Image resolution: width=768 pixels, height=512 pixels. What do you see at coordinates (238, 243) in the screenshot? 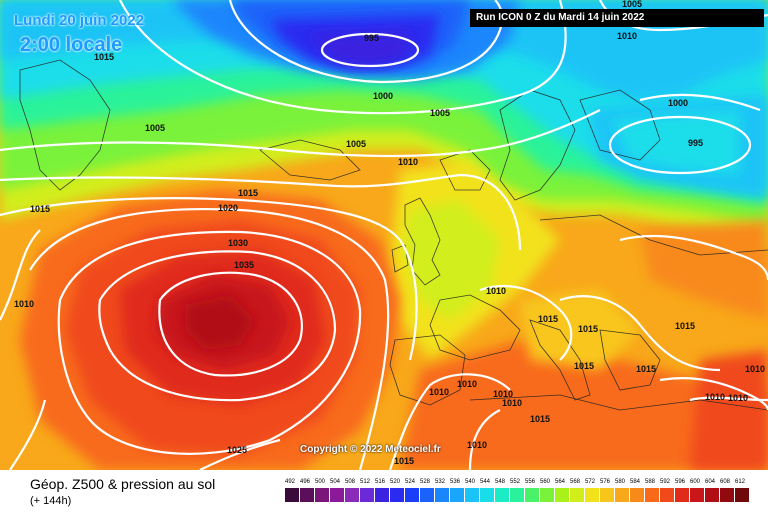
I see `isobar-label: 1030` at bounding box center [238, 243].